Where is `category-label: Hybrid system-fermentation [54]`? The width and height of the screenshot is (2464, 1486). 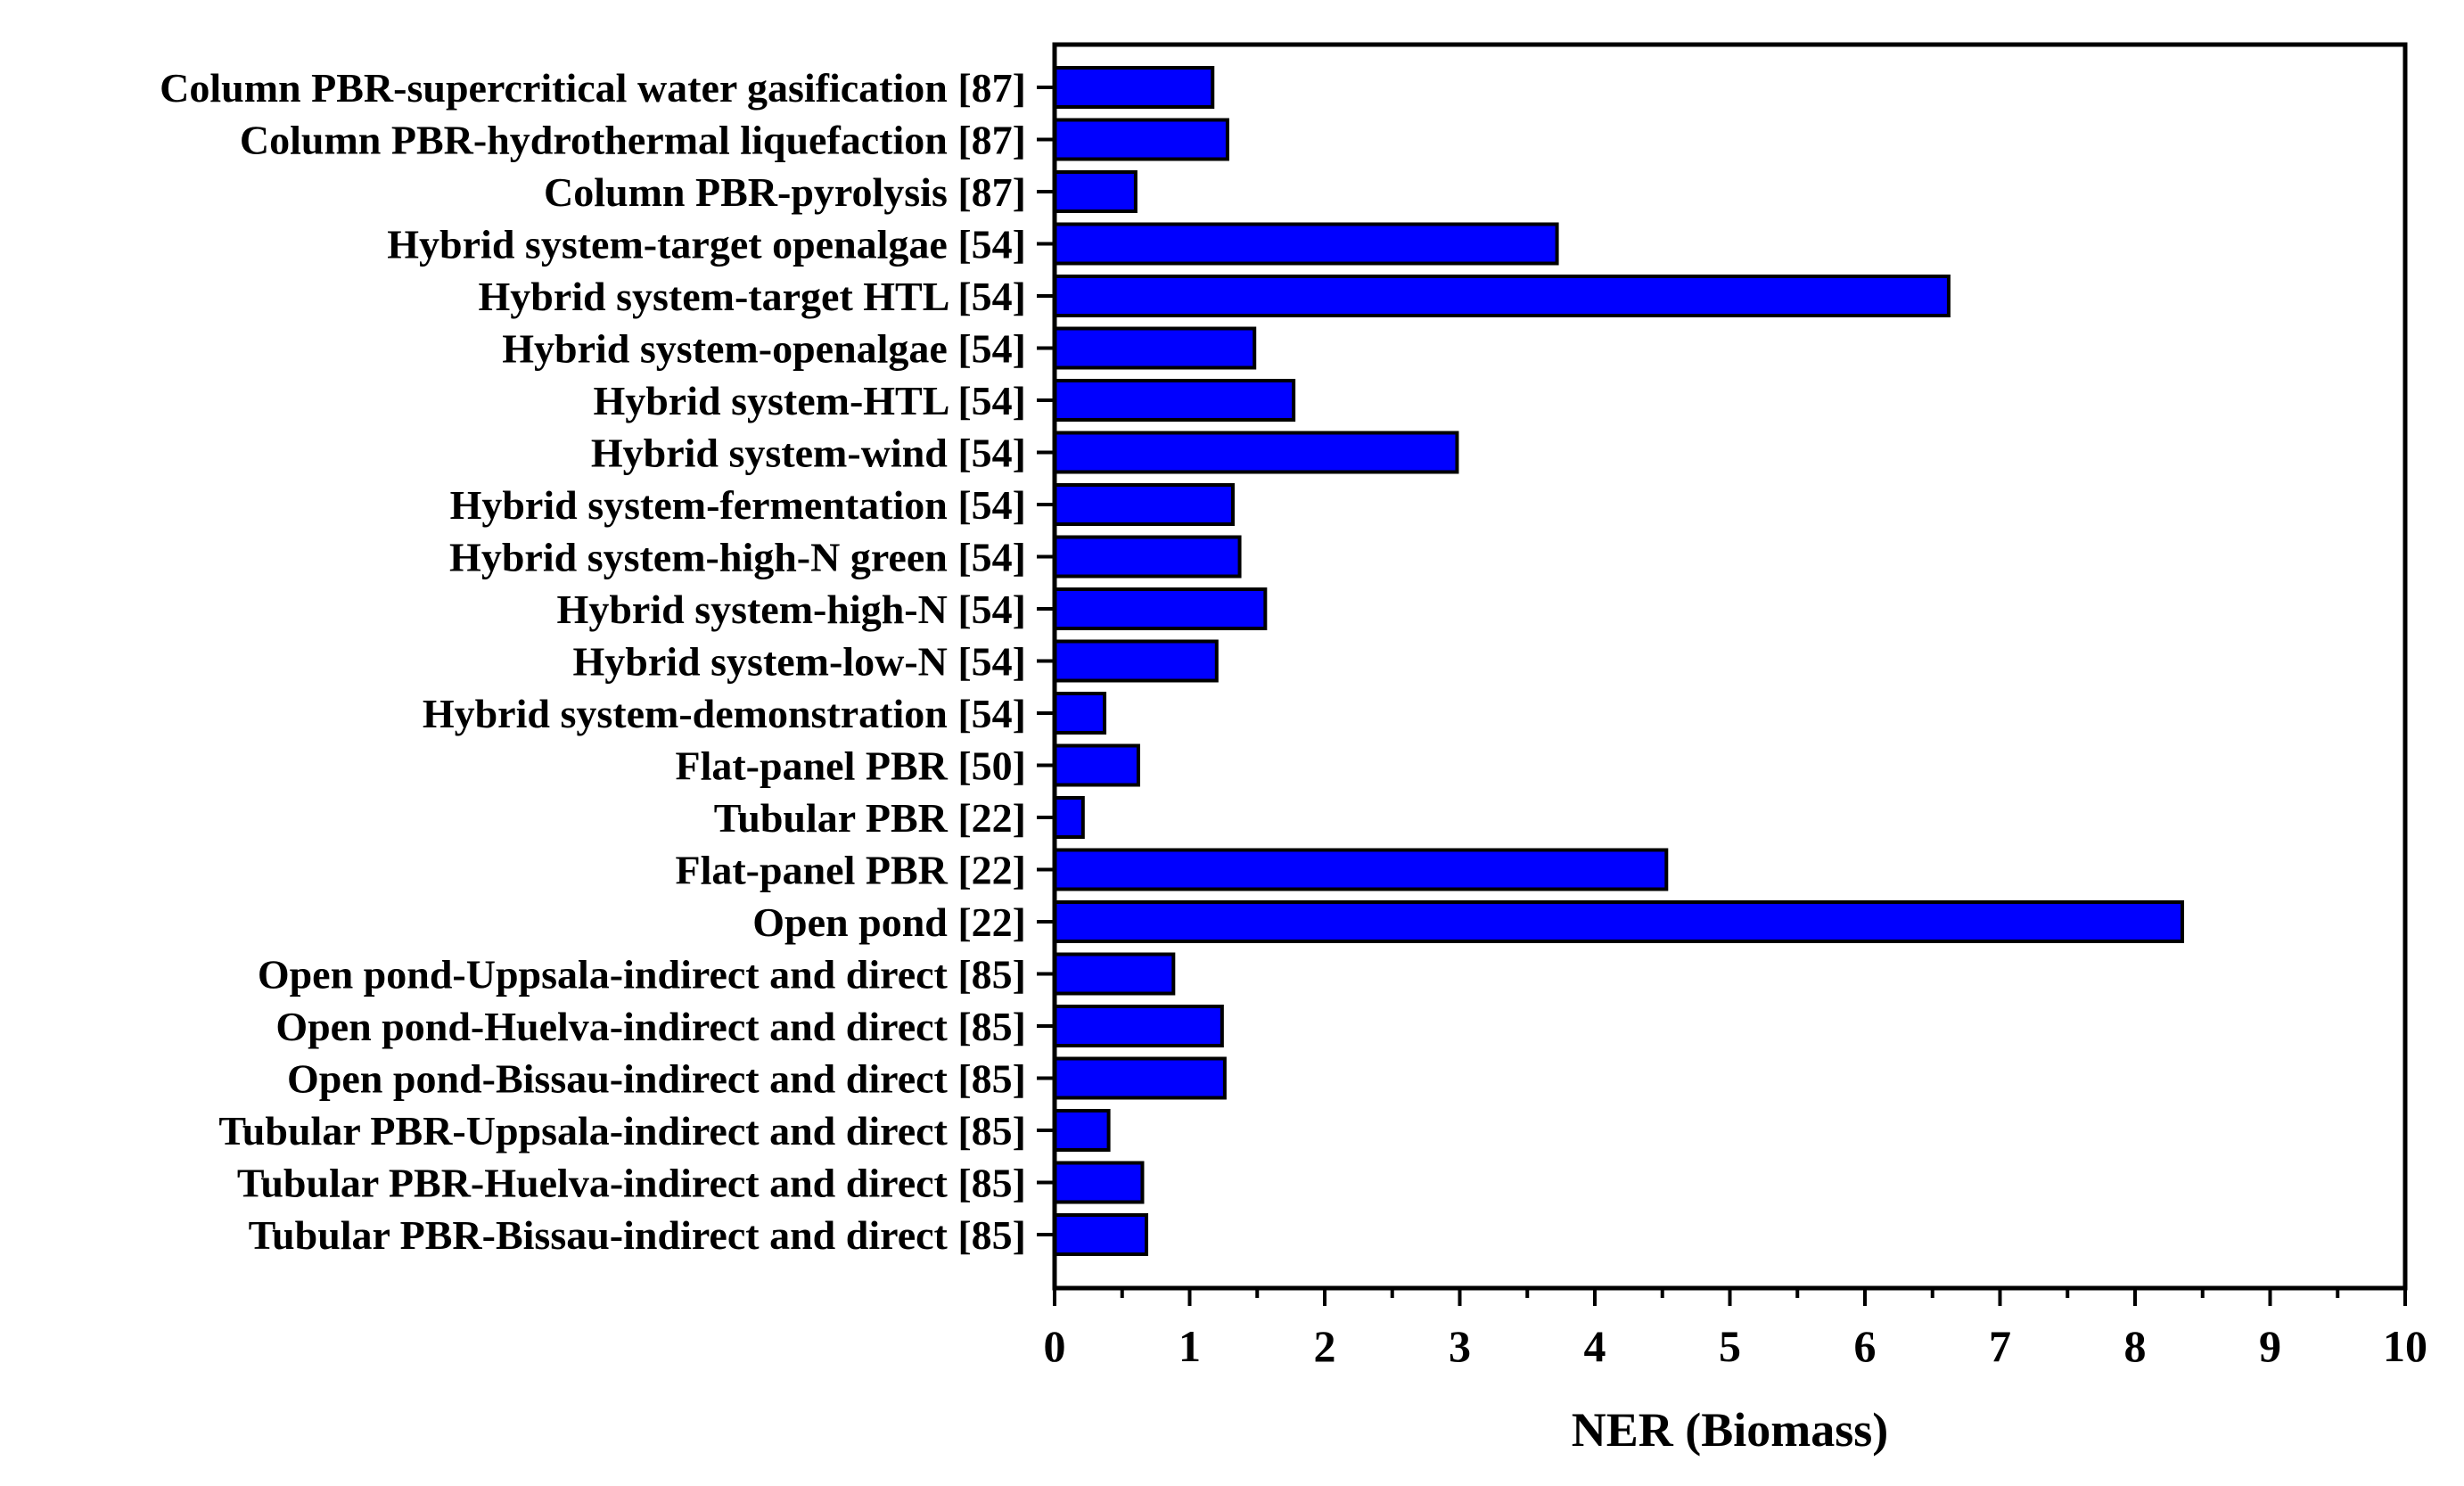
category-label: Hybrid system-fermentation [54] is located at coordinates (738, 505).